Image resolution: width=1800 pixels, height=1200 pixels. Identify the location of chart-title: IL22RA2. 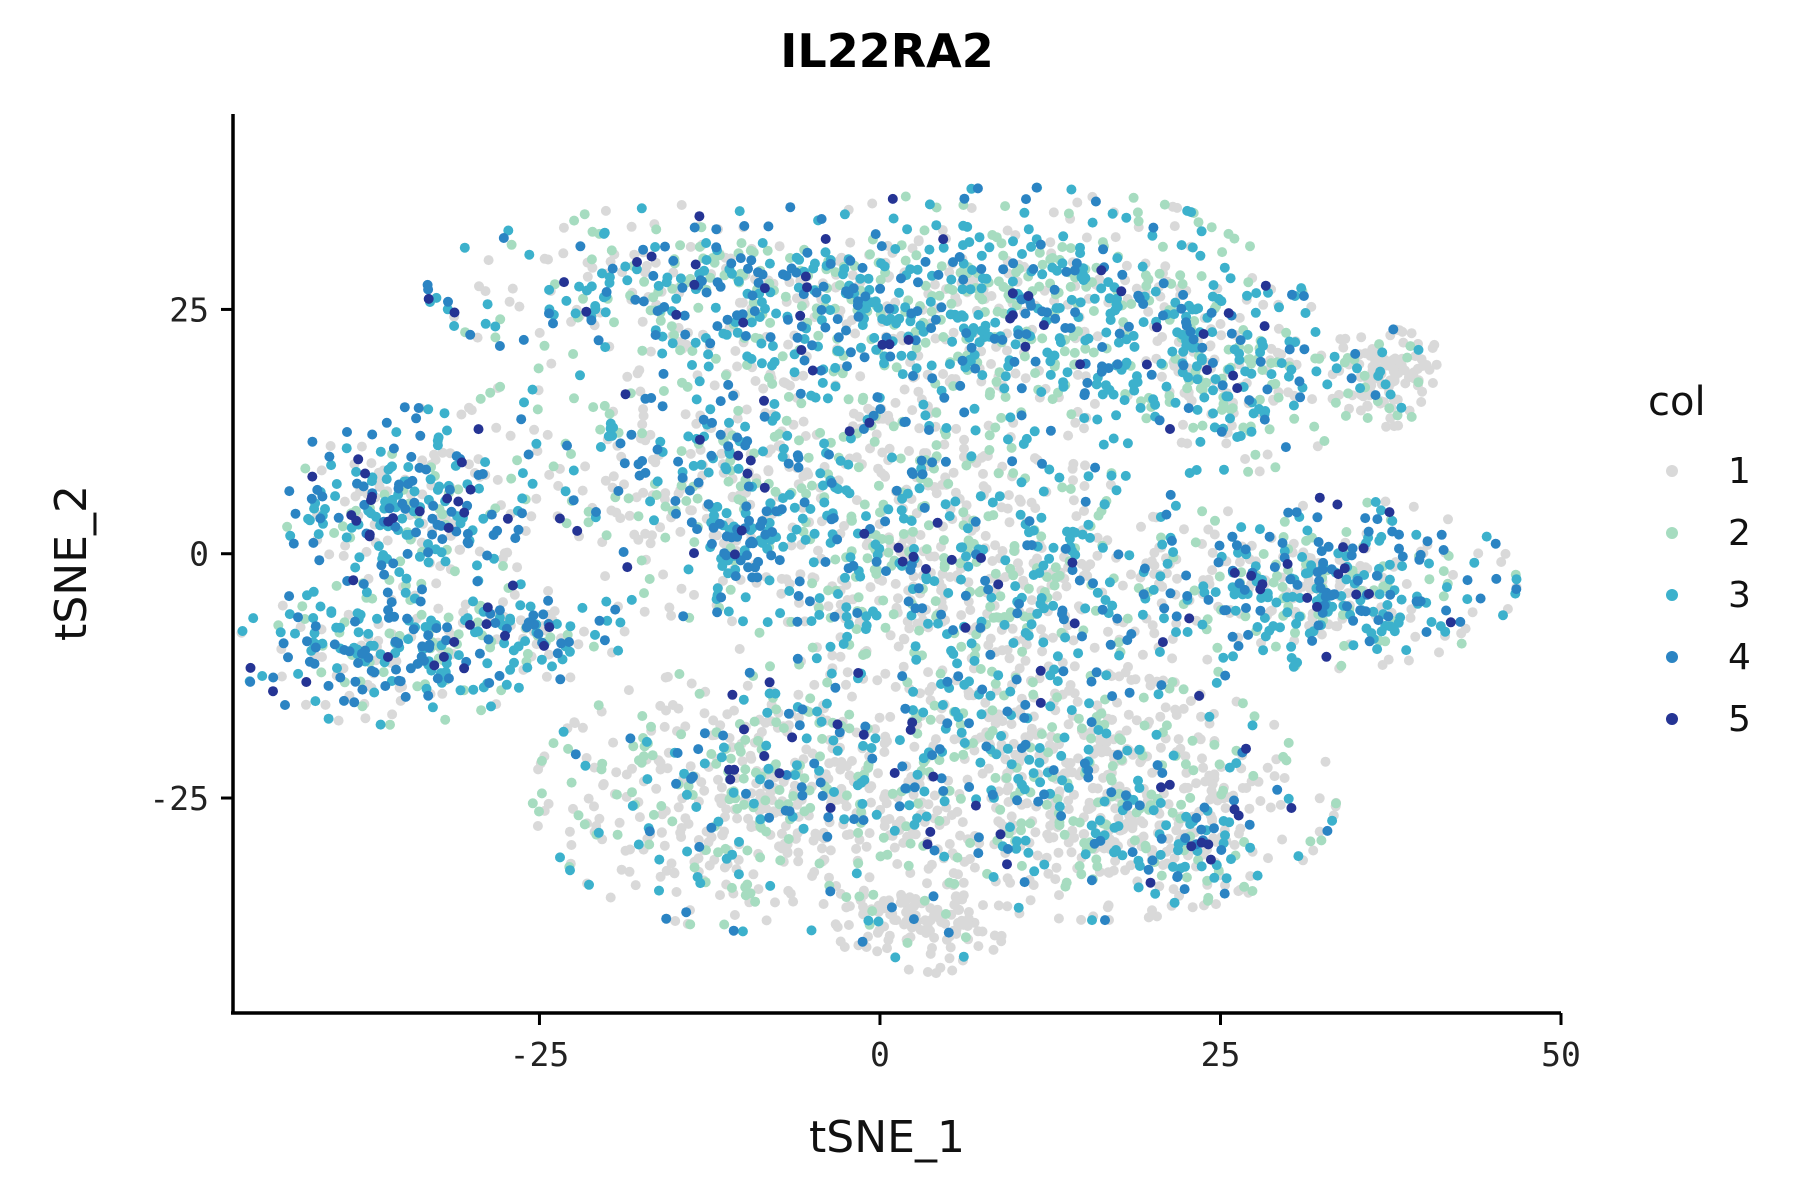
(886, 51).